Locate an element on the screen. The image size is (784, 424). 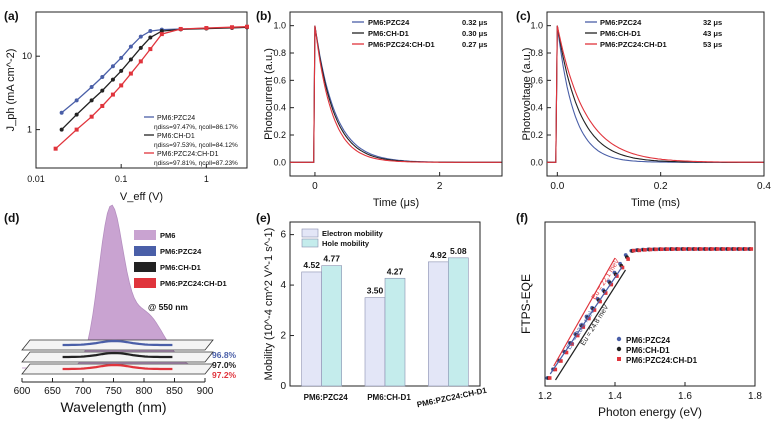
y-tick-label: 0 is located at coordinates (283, 386).